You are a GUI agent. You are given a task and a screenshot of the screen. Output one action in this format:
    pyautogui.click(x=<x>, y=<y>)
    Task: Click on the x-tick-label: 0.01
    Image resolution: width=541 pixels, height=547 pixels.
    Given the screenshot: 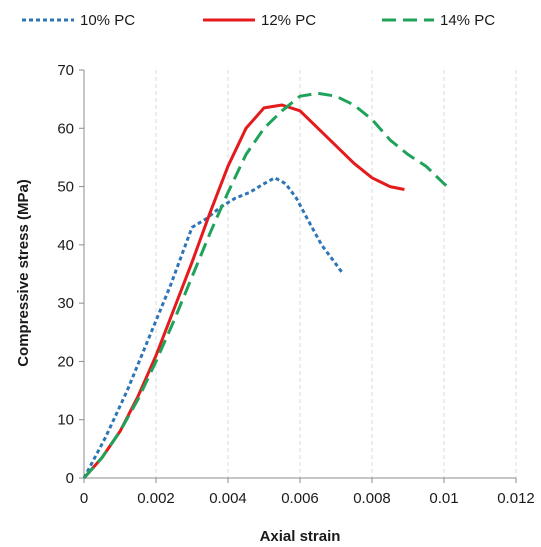 What is the action you would take?
    pyautogui.click(x=443, y=498)
    